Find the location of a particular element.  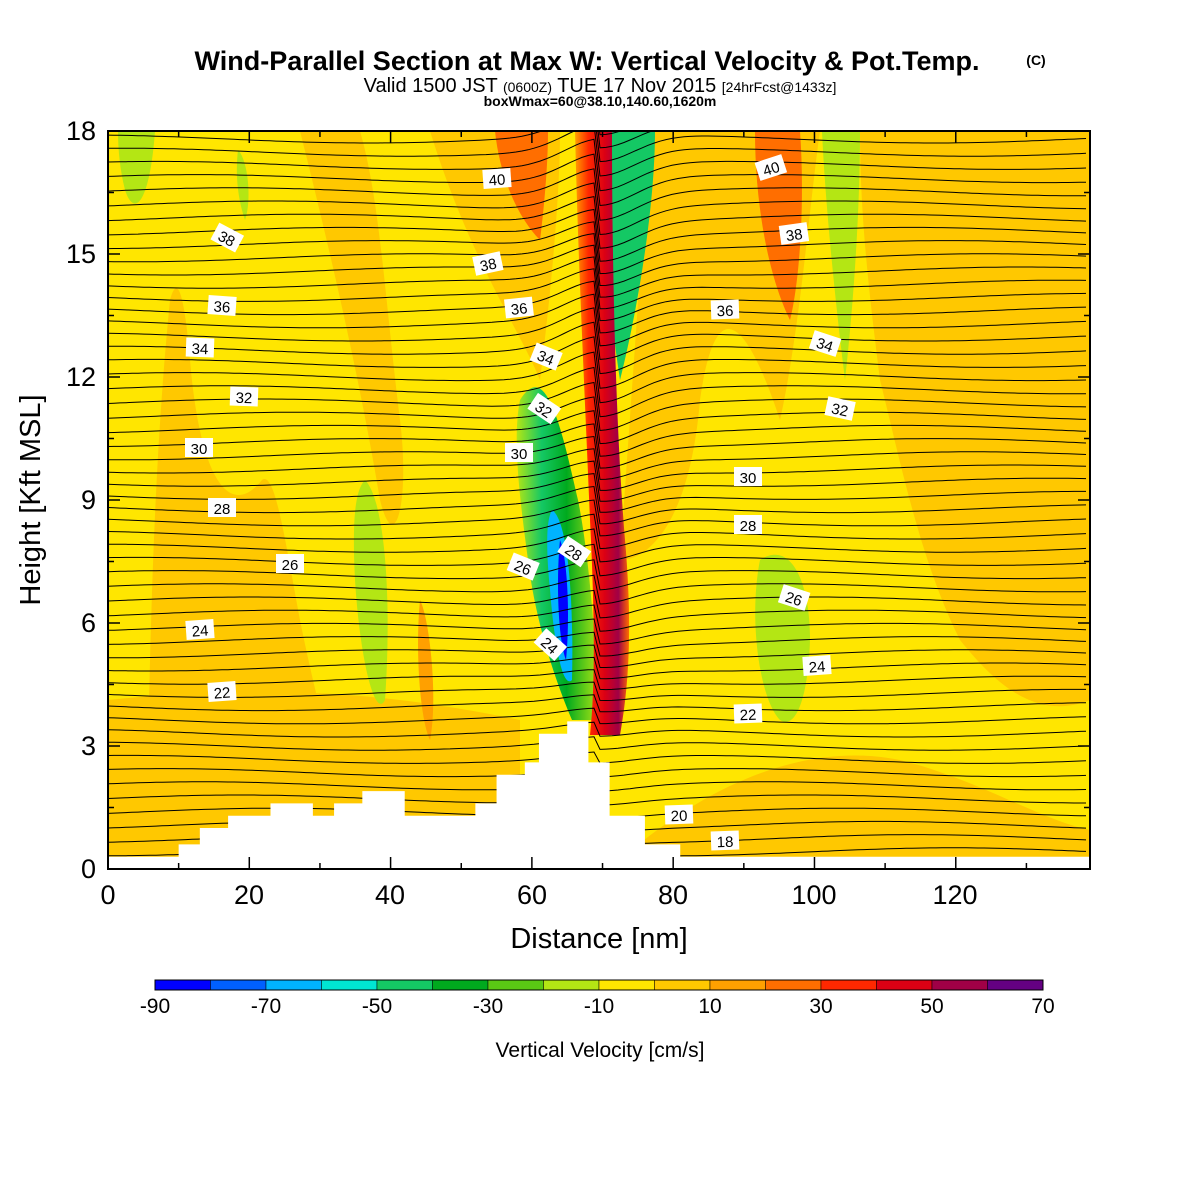

y-axis-label: Height [Kft MSL] is located at coordinates (31, 499).